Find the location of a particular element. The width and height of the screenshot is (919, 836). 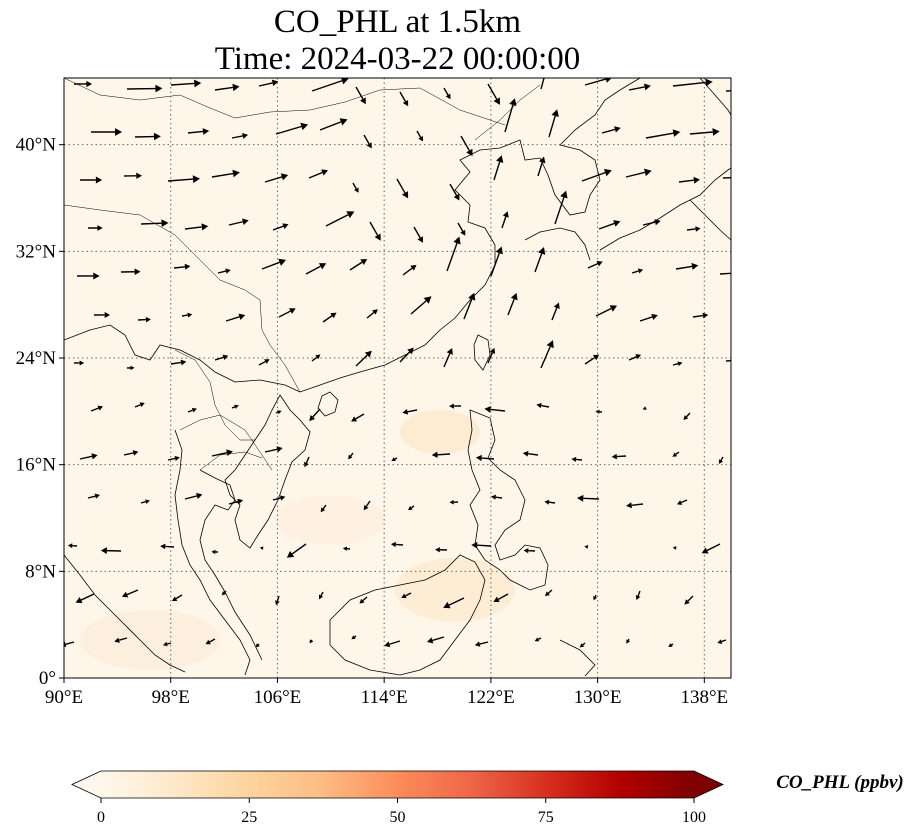

borneo-coastline is located at coordinates (407, 615).